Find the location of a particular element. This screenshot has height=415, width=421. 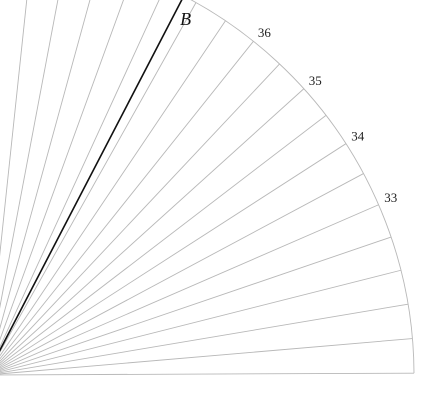

tick-label-34: 34 is located at coordinates (358, 136).